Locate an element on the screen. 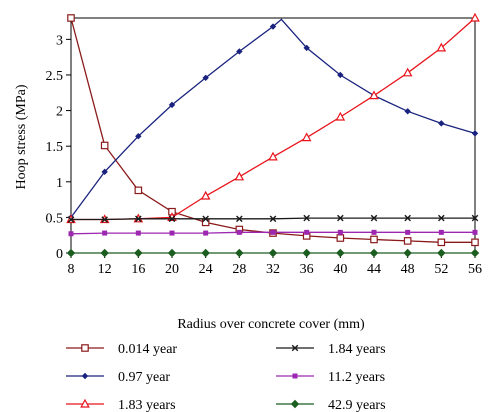 This screenshot has height=412, width=500. y-axis: 0 0.5 1 1.5 2 2.5 3 is located at coordinates (58, 147).